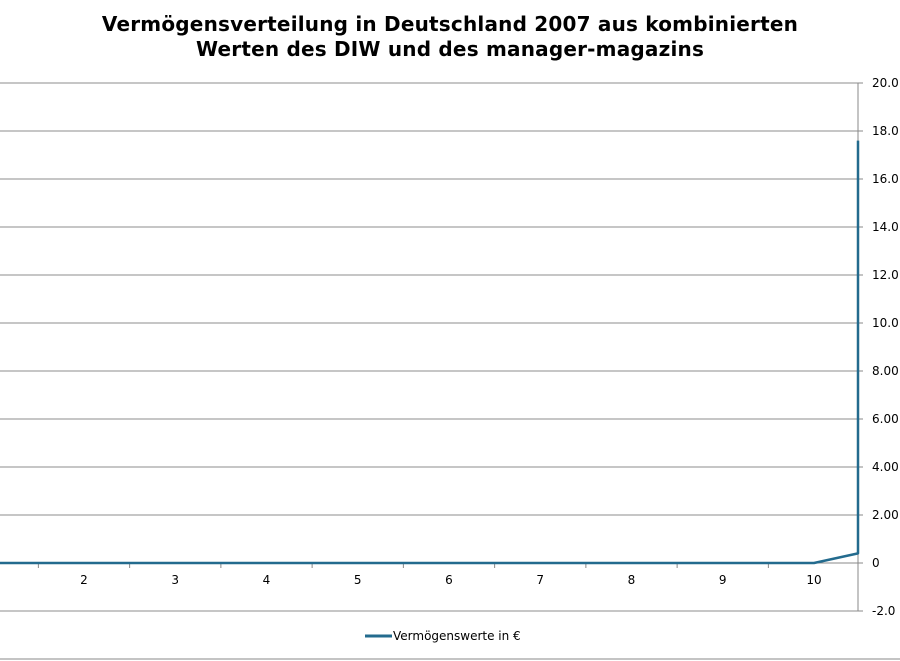  I want to click on x-tick-label: 3, so click(175, 580).